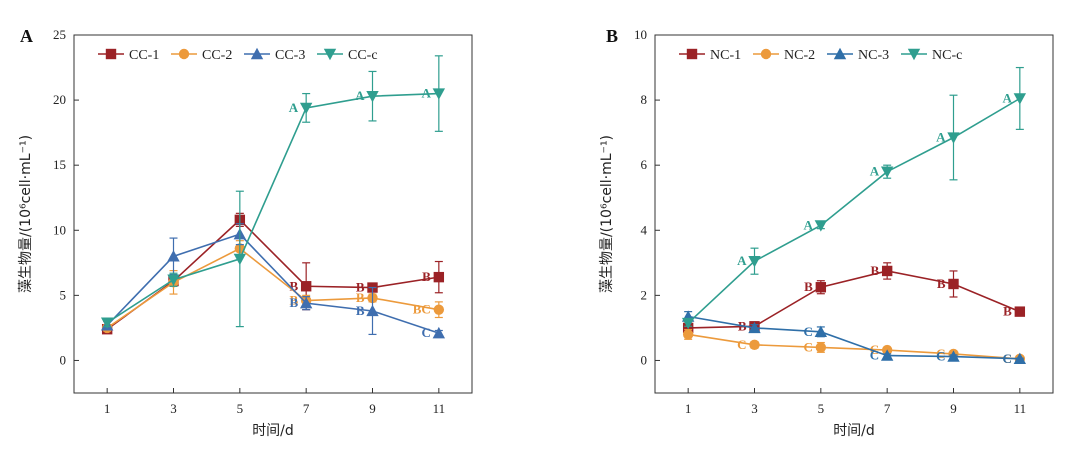 The height and width of the screenshot is (466, 1080). I want to click on legend-label: CC-1, so click(144, 55).